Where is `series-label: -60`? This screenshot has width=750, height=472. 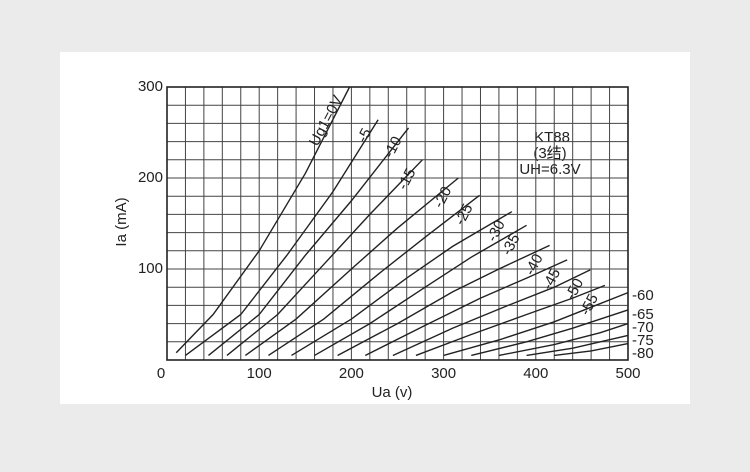 series-label: -60 is located at coordinates (643, 295).